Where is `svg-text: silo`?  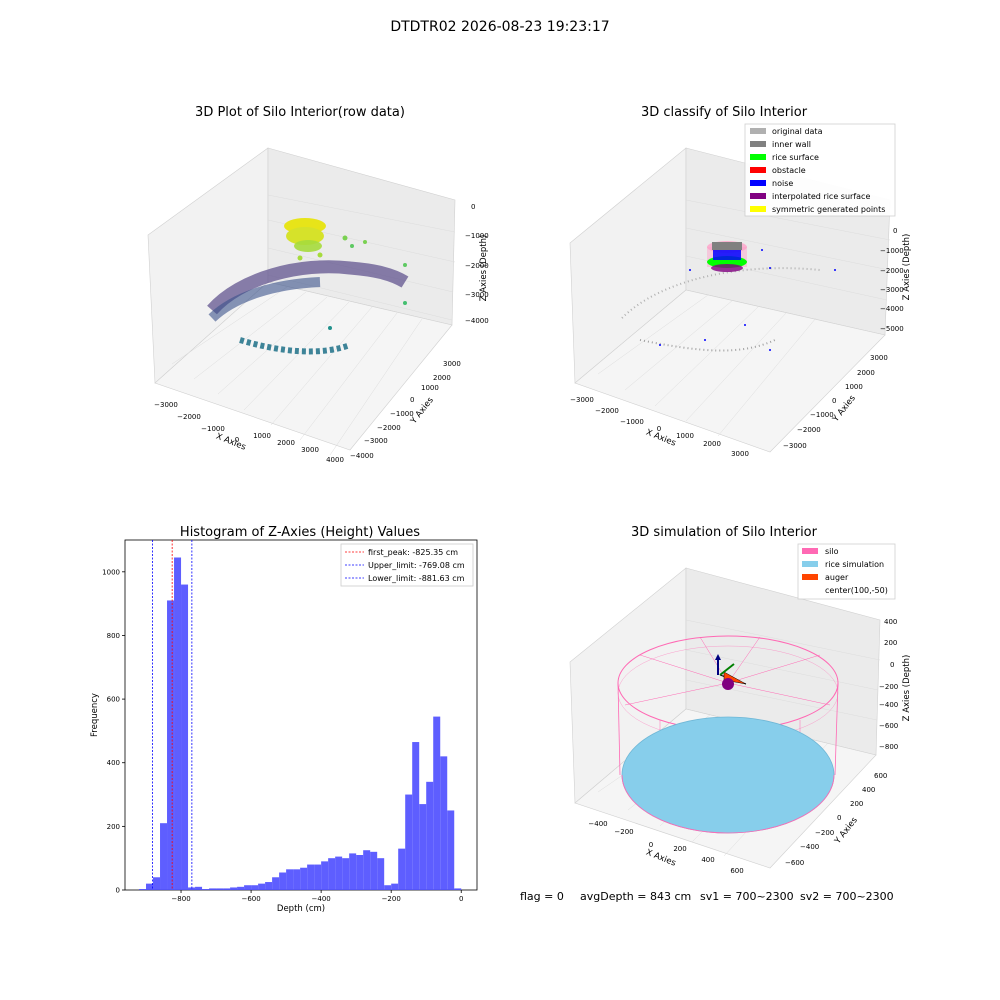 svg-text: silo is located at coordinates (832, 551).